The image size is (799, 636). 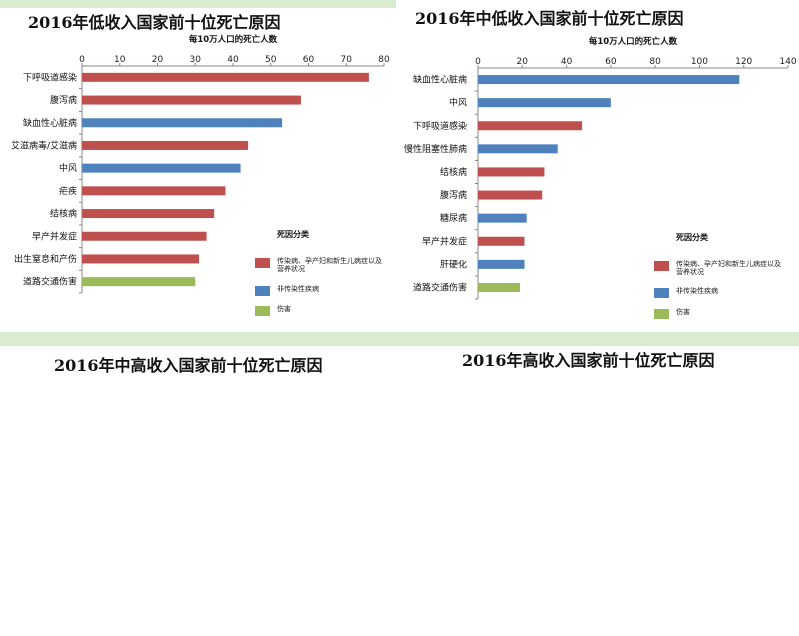 What do you see at coordinates (347, 60) in the screenshot?
I see `x-tick-label: 70` at bounding box center [347, 60].